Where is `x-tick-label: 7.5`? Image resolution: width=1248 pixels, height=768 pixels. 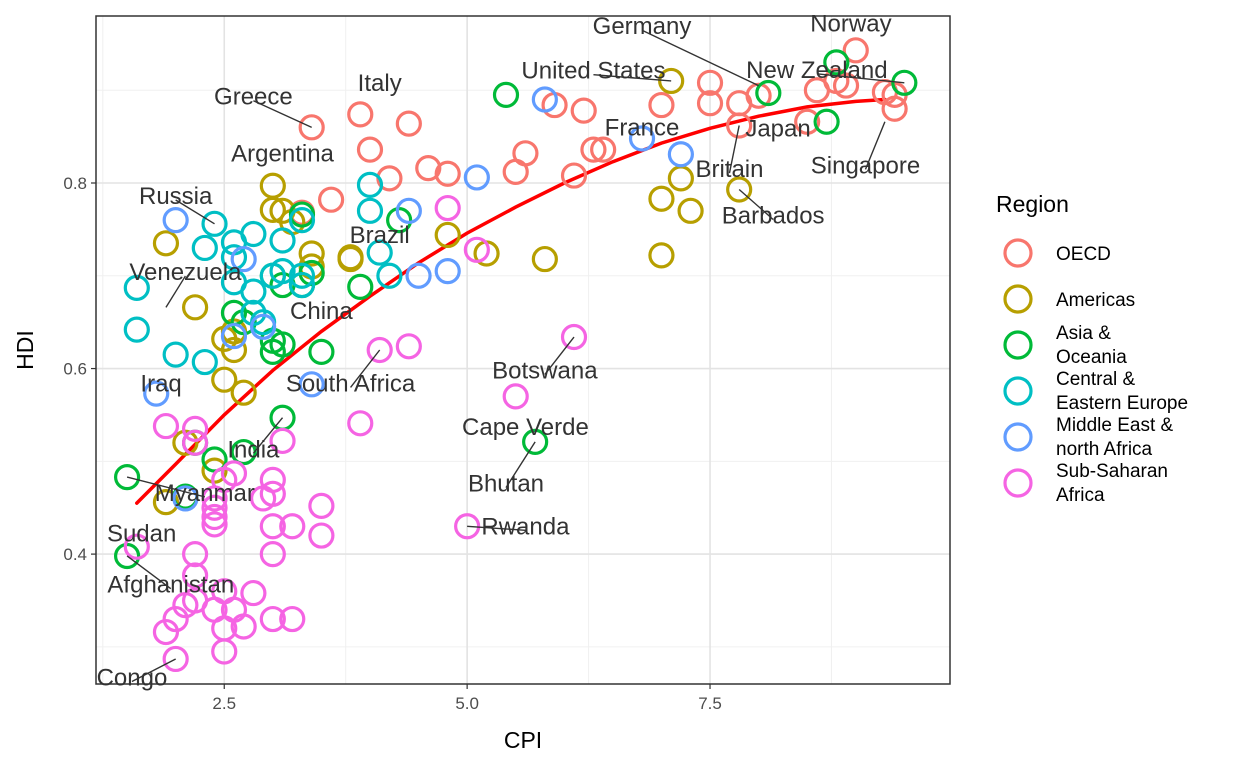
x-tick-label: 7.5 is located at coordinates (710, 703).